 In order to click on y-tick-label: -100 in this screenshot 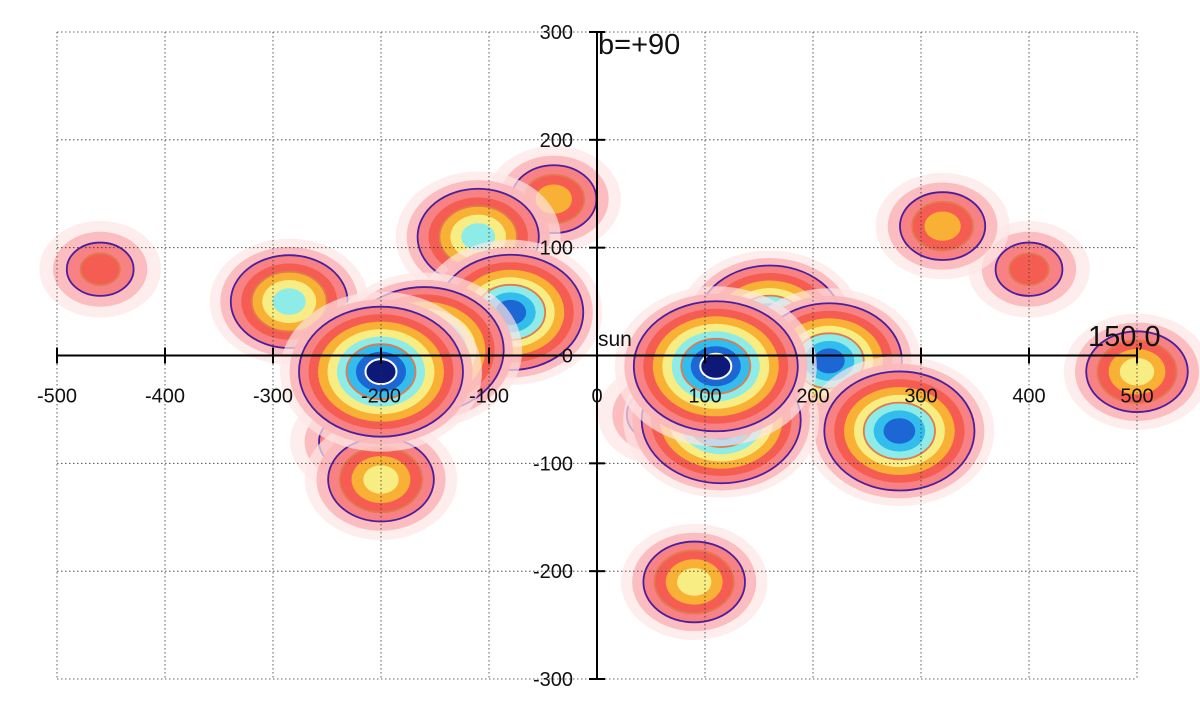, I will do `click(553, 464)`.